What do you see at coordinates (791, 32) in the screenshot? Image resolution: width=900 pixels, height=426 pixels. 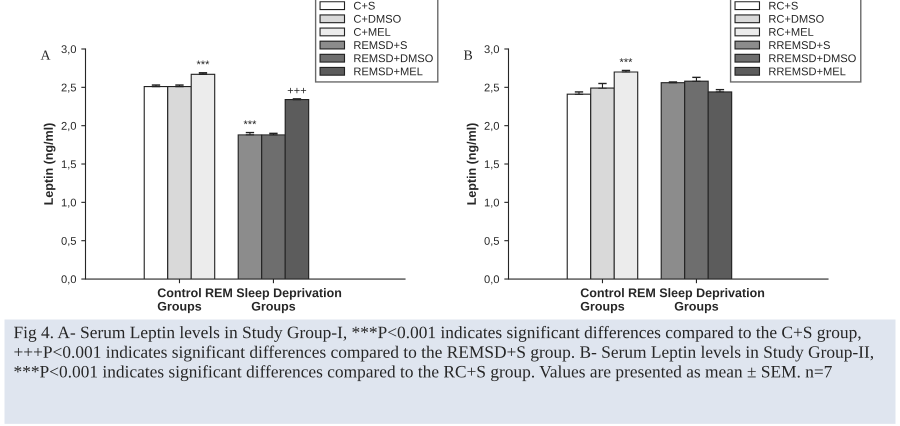 I see `legend-label: RC+MEL` at bounding box center [791, 32].